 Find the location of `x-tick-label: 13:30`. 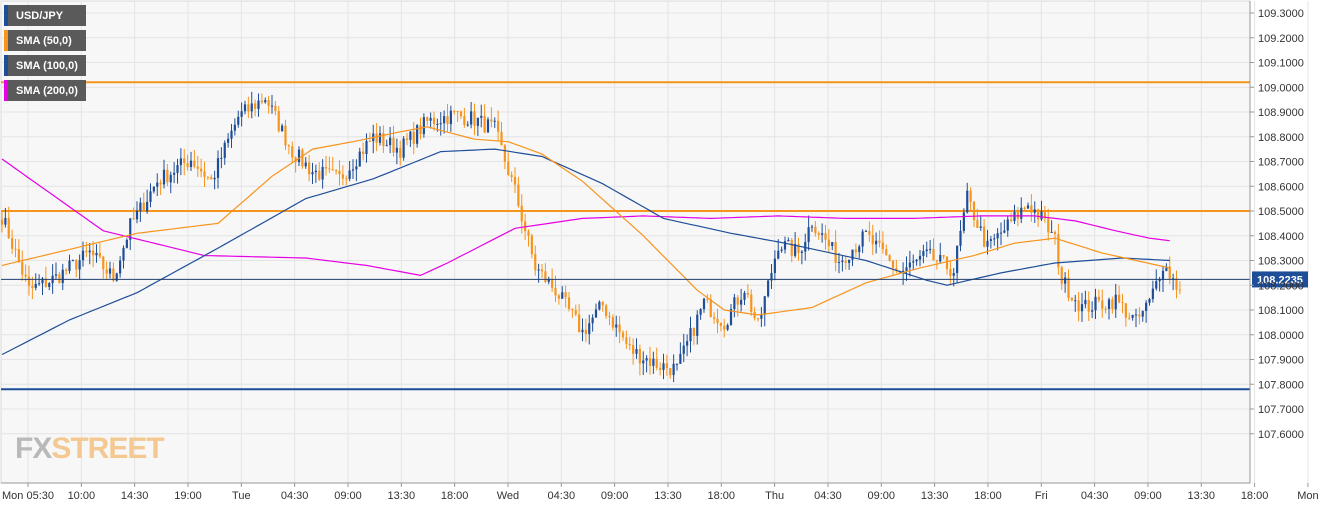

x-tick-label: 13:30 is located at coordinates (668, 496).